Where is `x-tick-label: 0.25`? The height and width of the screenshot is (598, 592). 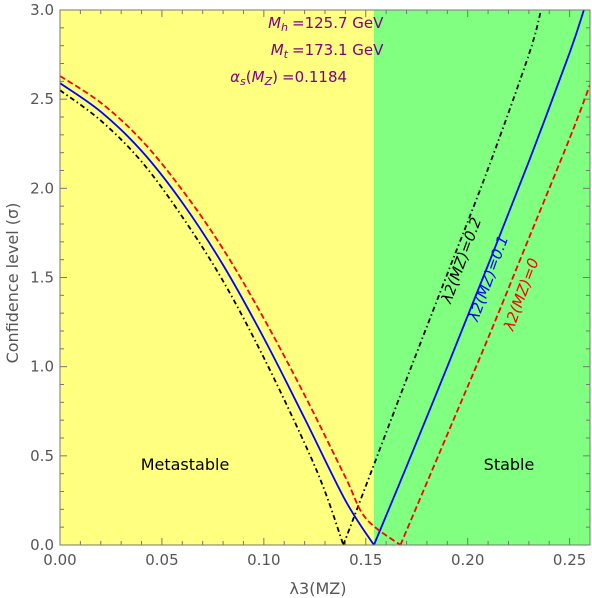 x-tick-label: 0.25 is located at coordinates (569, 560).